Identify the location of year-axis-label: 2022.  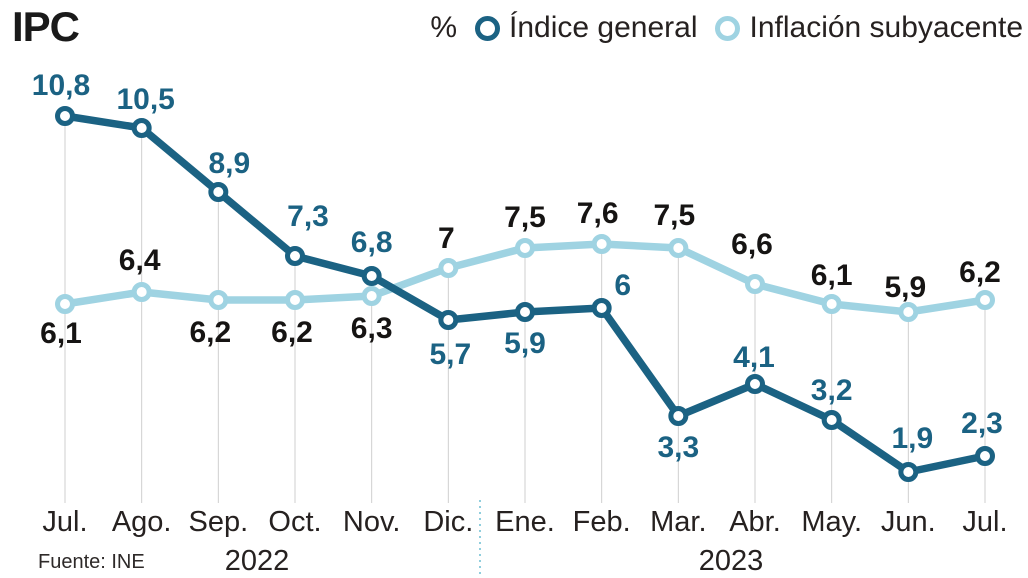
(257, 561).